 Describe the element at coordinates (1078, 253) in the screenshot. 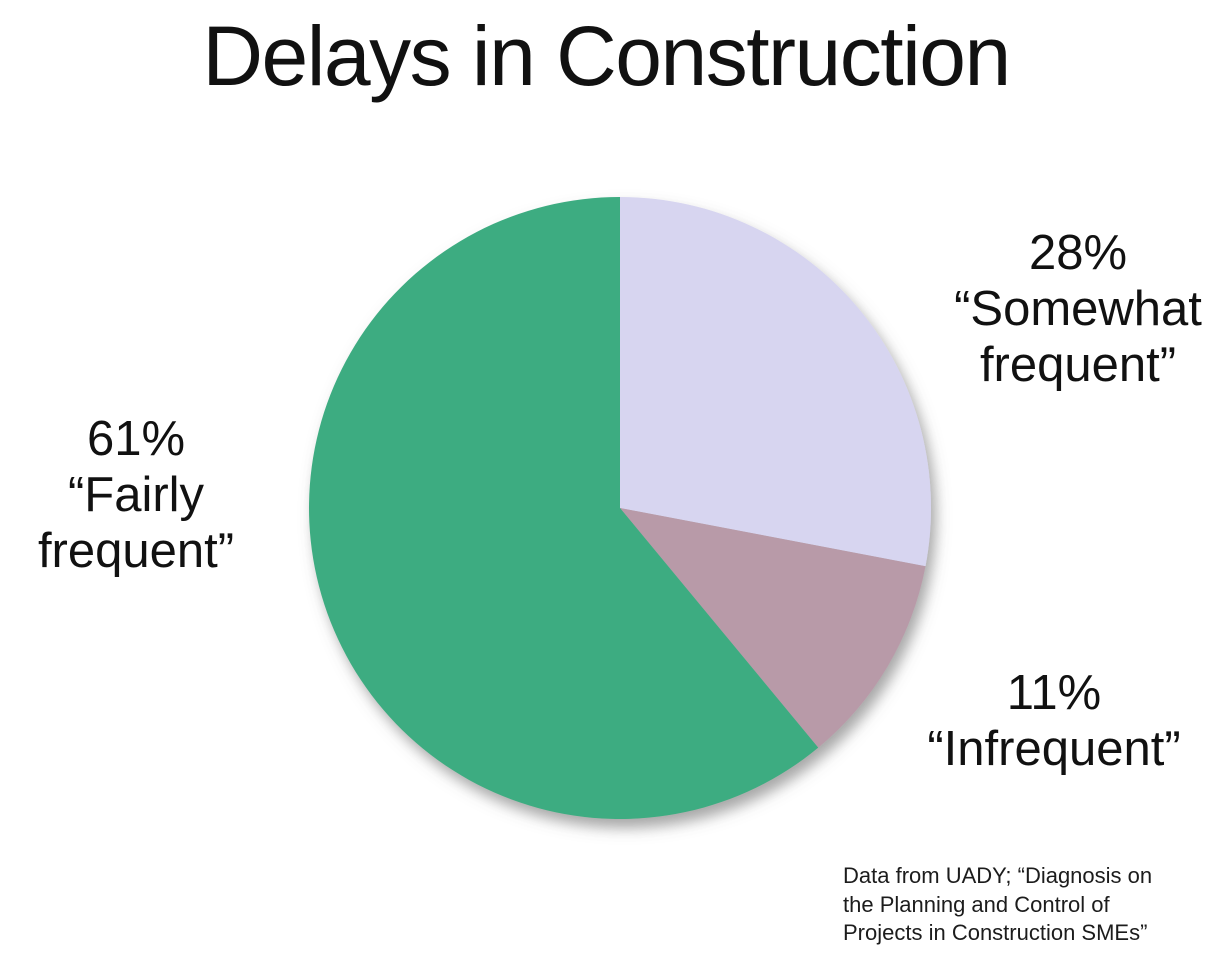

I see `text-line: 28%` at that location.